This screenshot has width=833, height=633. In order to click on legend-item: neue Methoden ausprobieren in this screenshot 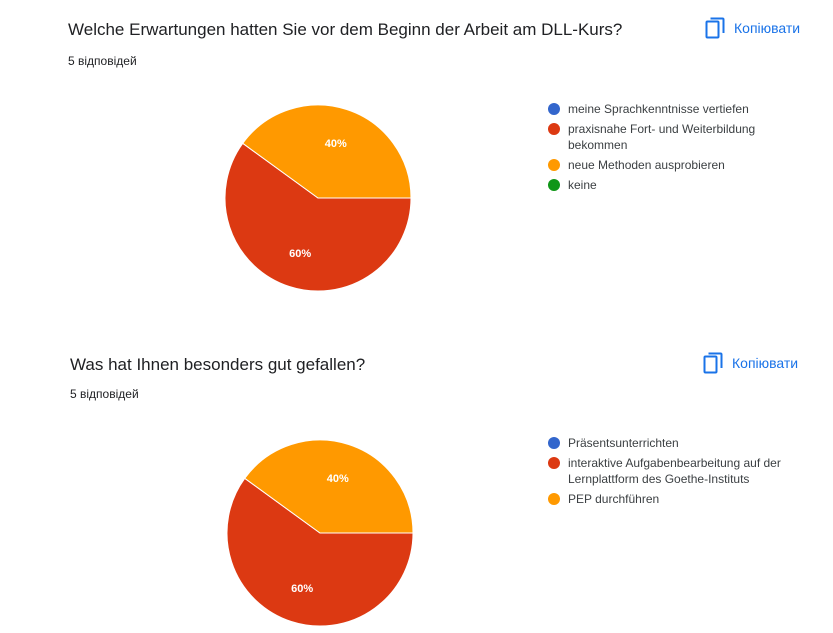, I will do `click(673, 165)`.